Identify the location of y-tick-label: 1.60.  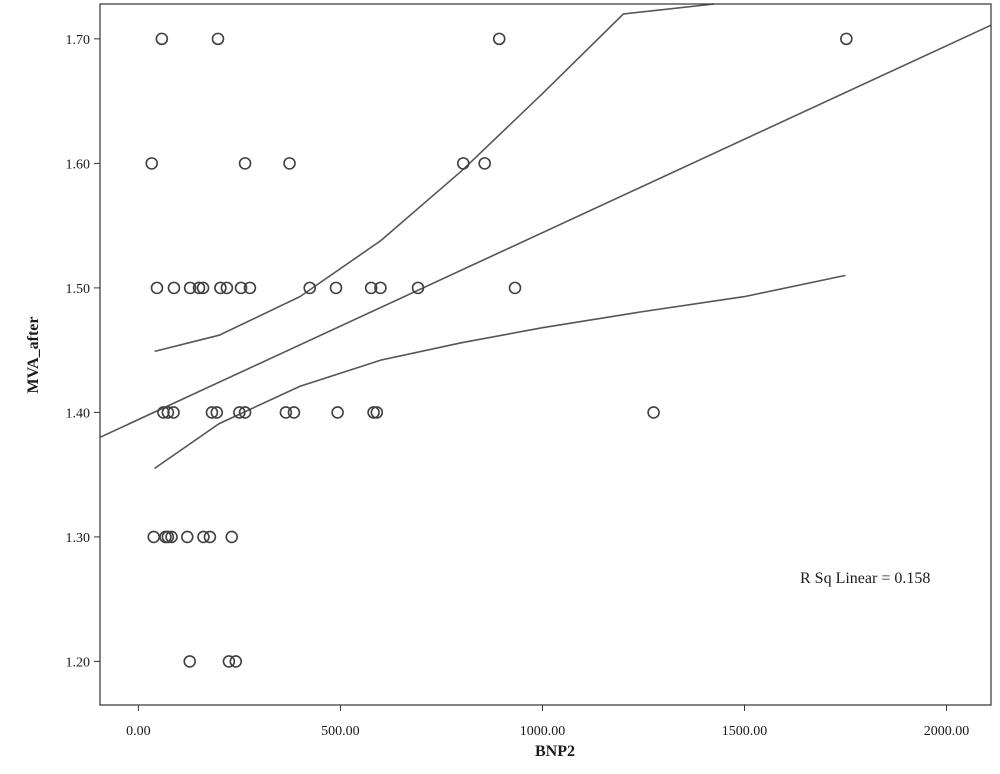
(78, 164).